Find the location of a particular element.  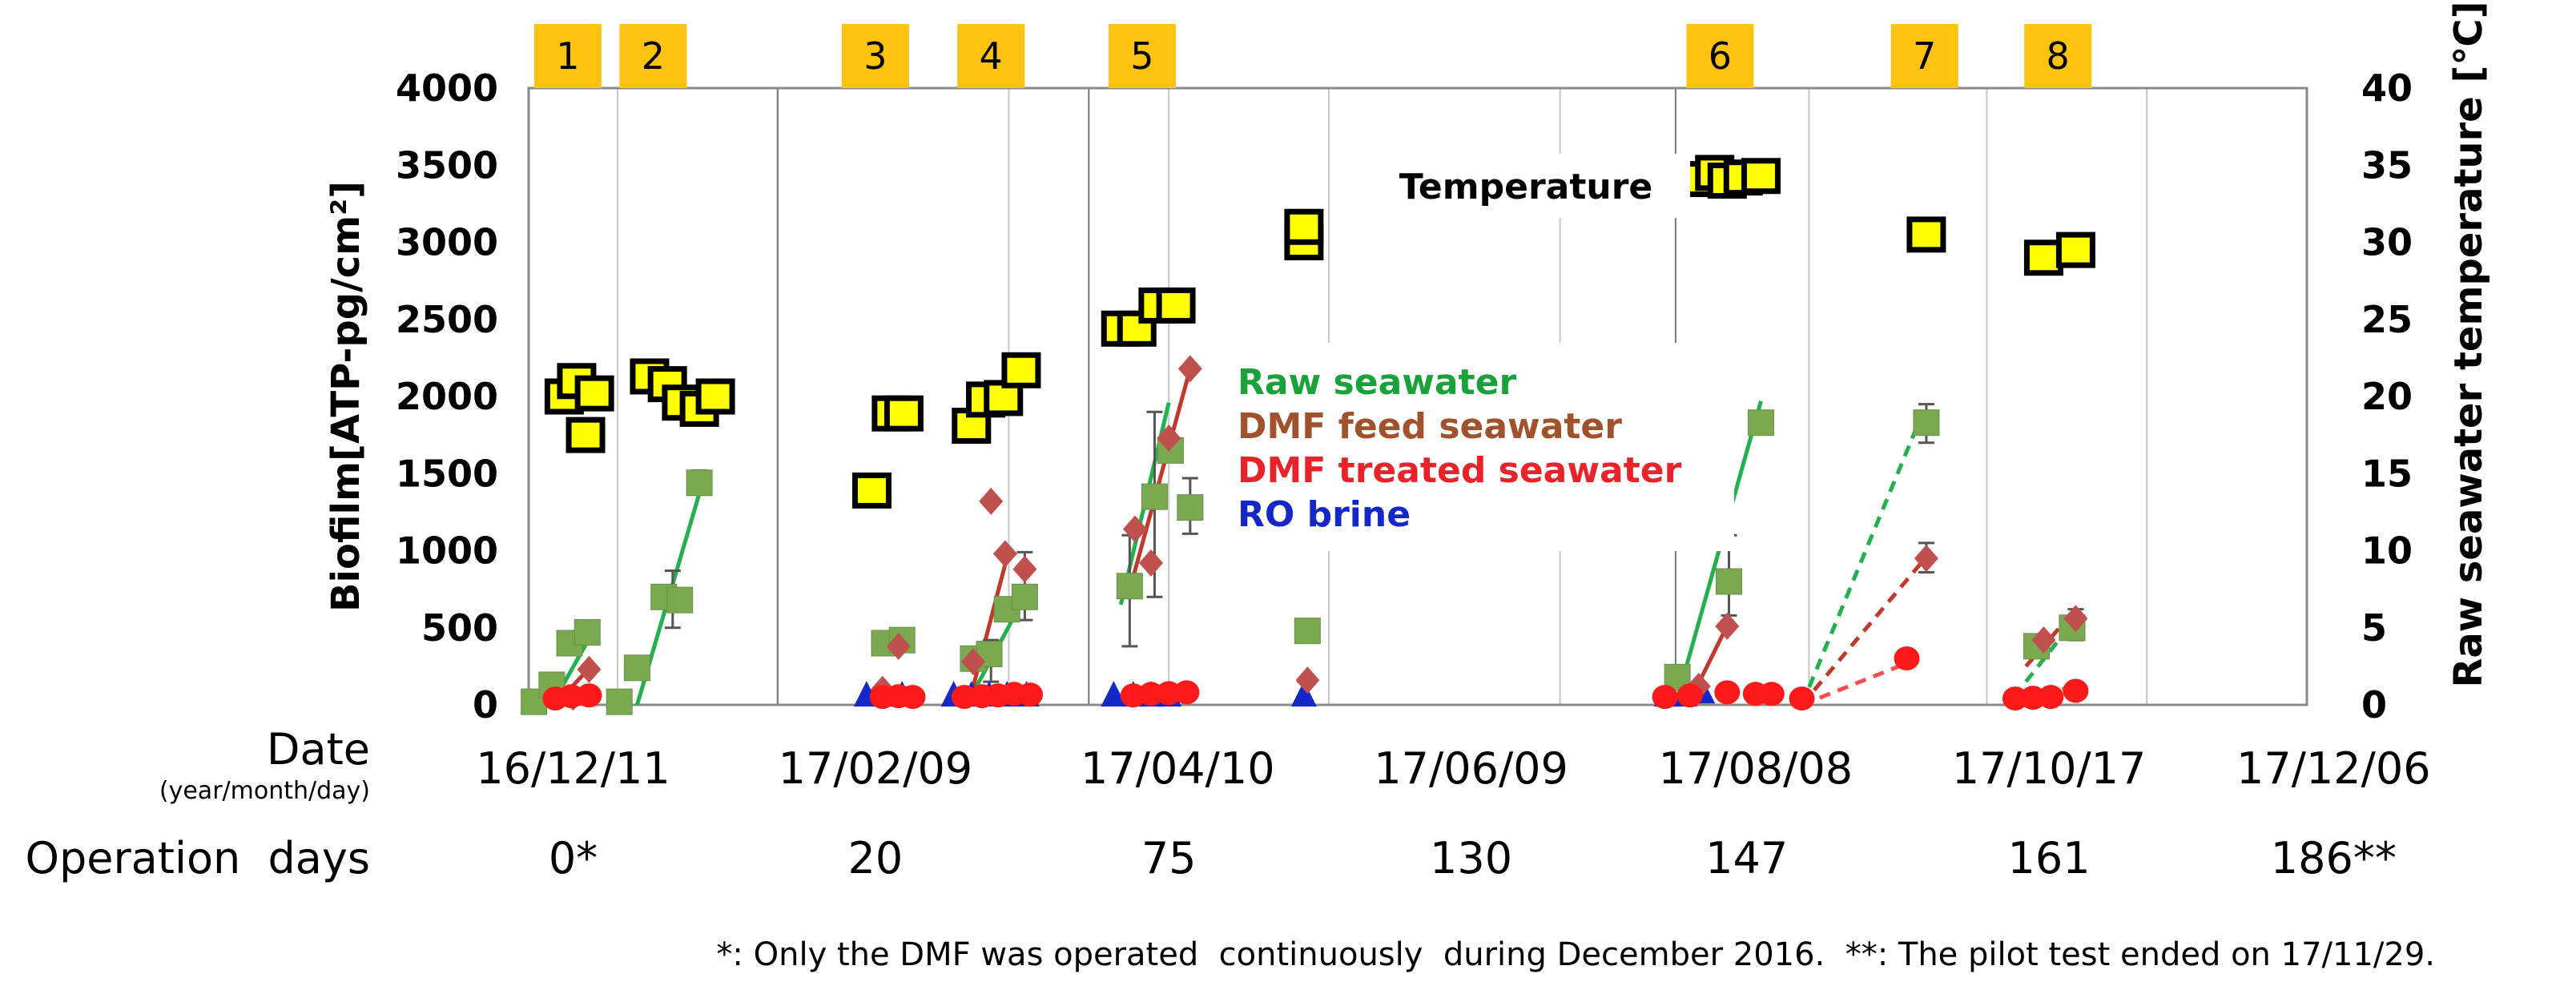

period-box-label: 2 is located at coordinates (653, 56).